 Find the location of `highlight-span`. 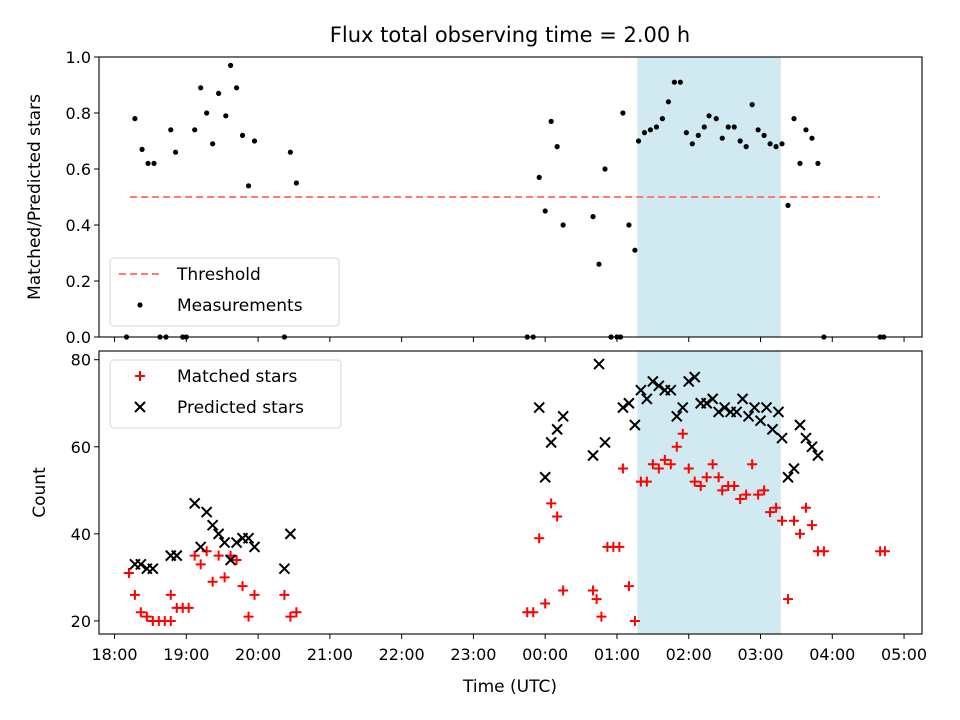

highlight-span is located at coordinates (709, 492).